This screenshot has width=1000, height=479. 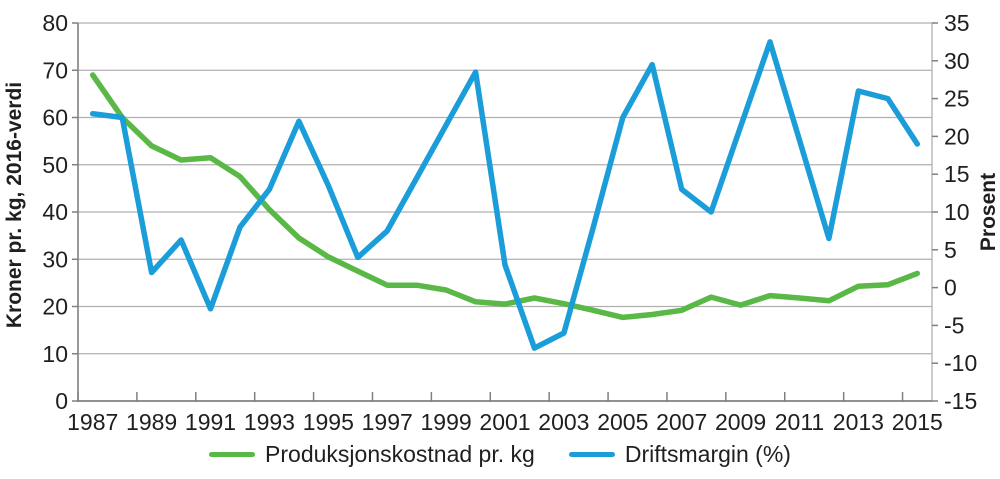 What do you see at coordinates (387, 422) in the screenshot?
I see `x-axis-tick-label: 1997` at bounding box center [387, 422].